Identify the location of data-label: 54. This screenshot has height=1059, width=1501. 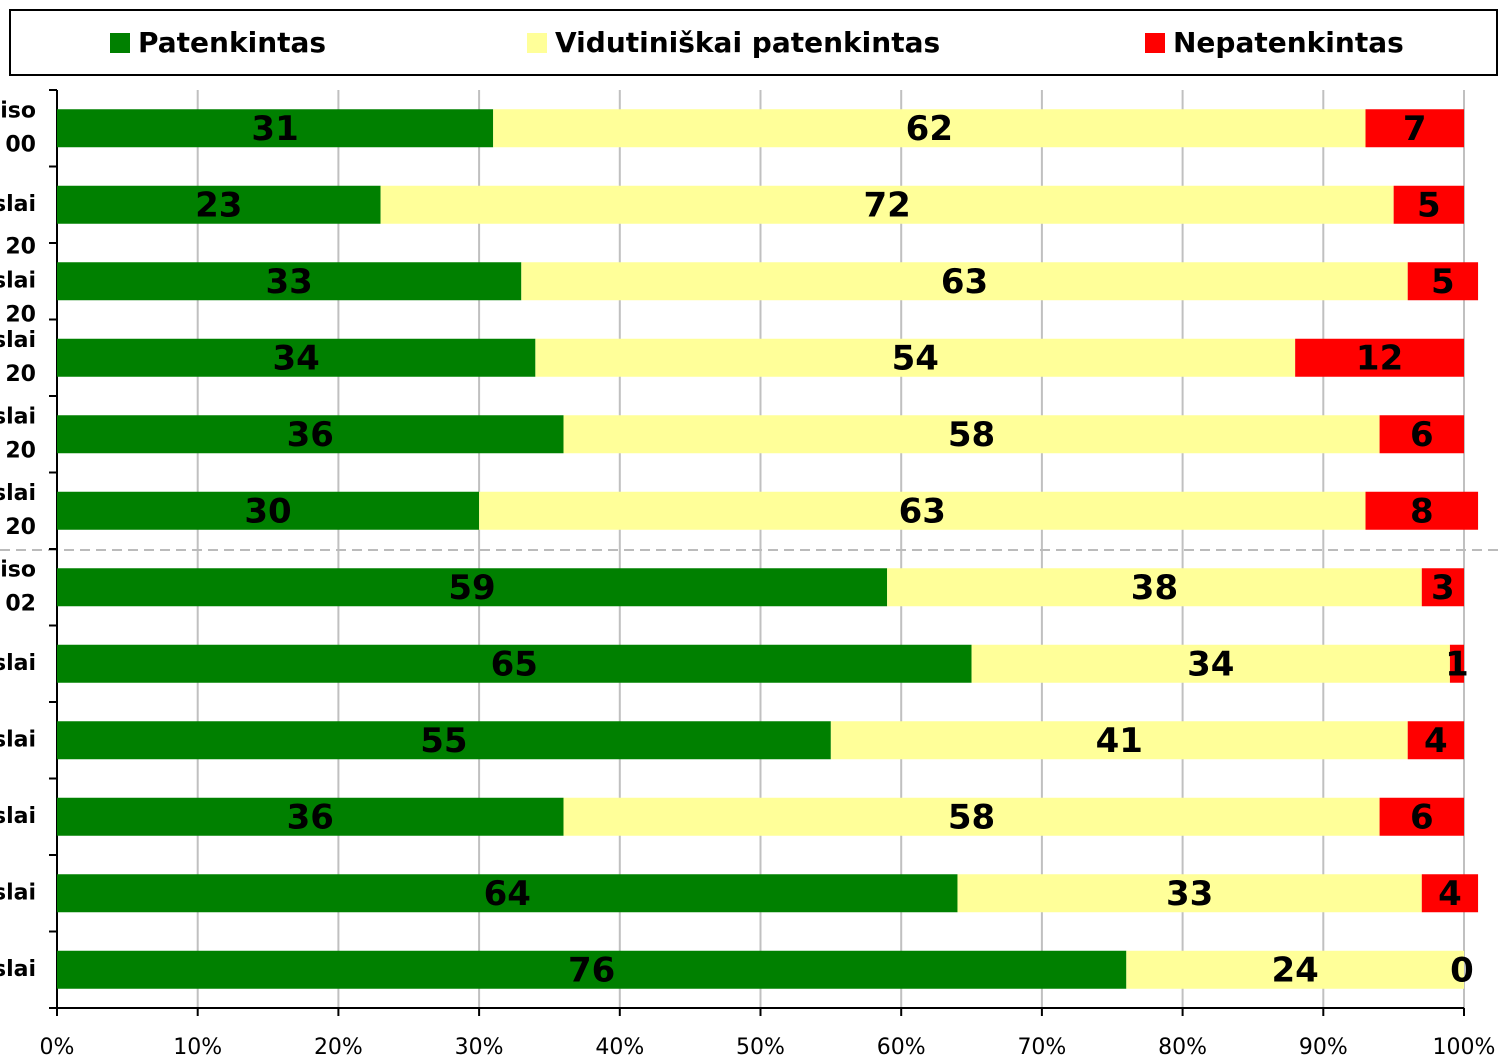
(915, 358).